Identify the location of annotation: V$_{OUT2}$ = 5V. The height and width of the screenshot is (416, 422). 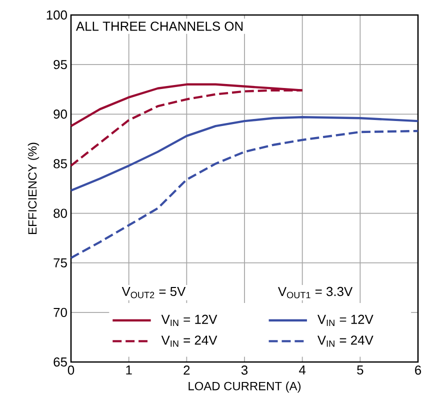
(154, 292).